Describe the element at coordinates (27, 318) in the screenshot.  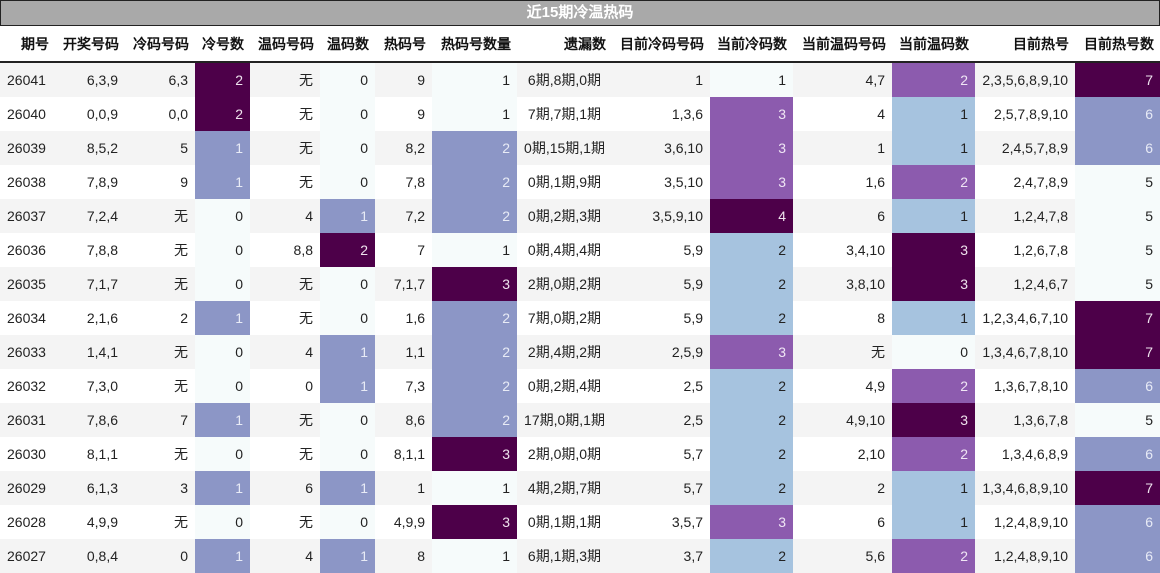
I see `cell-issue: 26034` at that location.